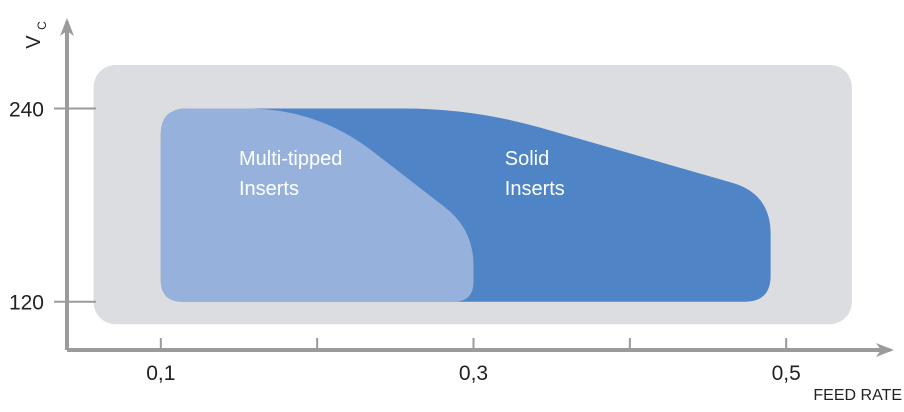 This screenshot has height=412, width=904. Describe the element at coordinates (52, 206) in the screenshot. I see `y-ticks: 120 240` at that location.